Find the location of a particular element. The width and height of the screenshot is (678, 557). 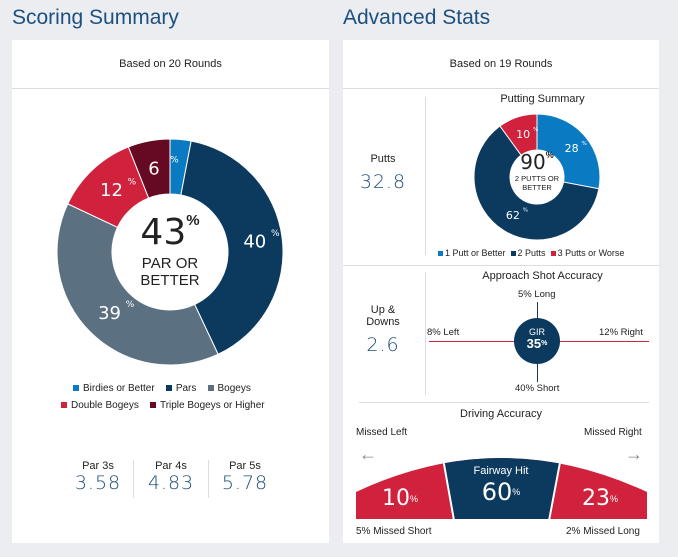

fairway-hit-label: Fairway Hit is located at coordinates (501, 471).